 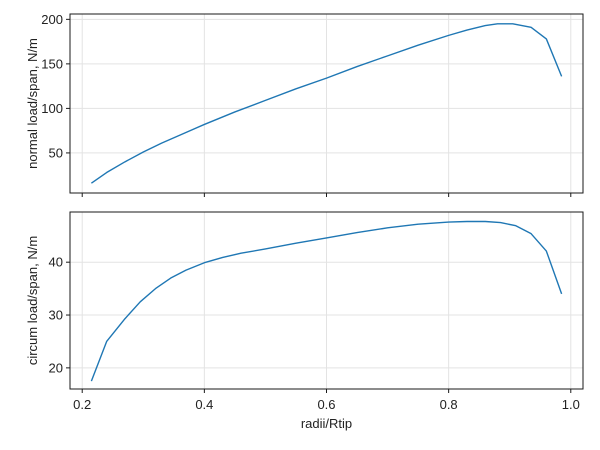 What do you see at coordinates (82, 404) in the screenshot?
I see `bottom-x-tick-label: 0.2` at bounding box center [82, 404].